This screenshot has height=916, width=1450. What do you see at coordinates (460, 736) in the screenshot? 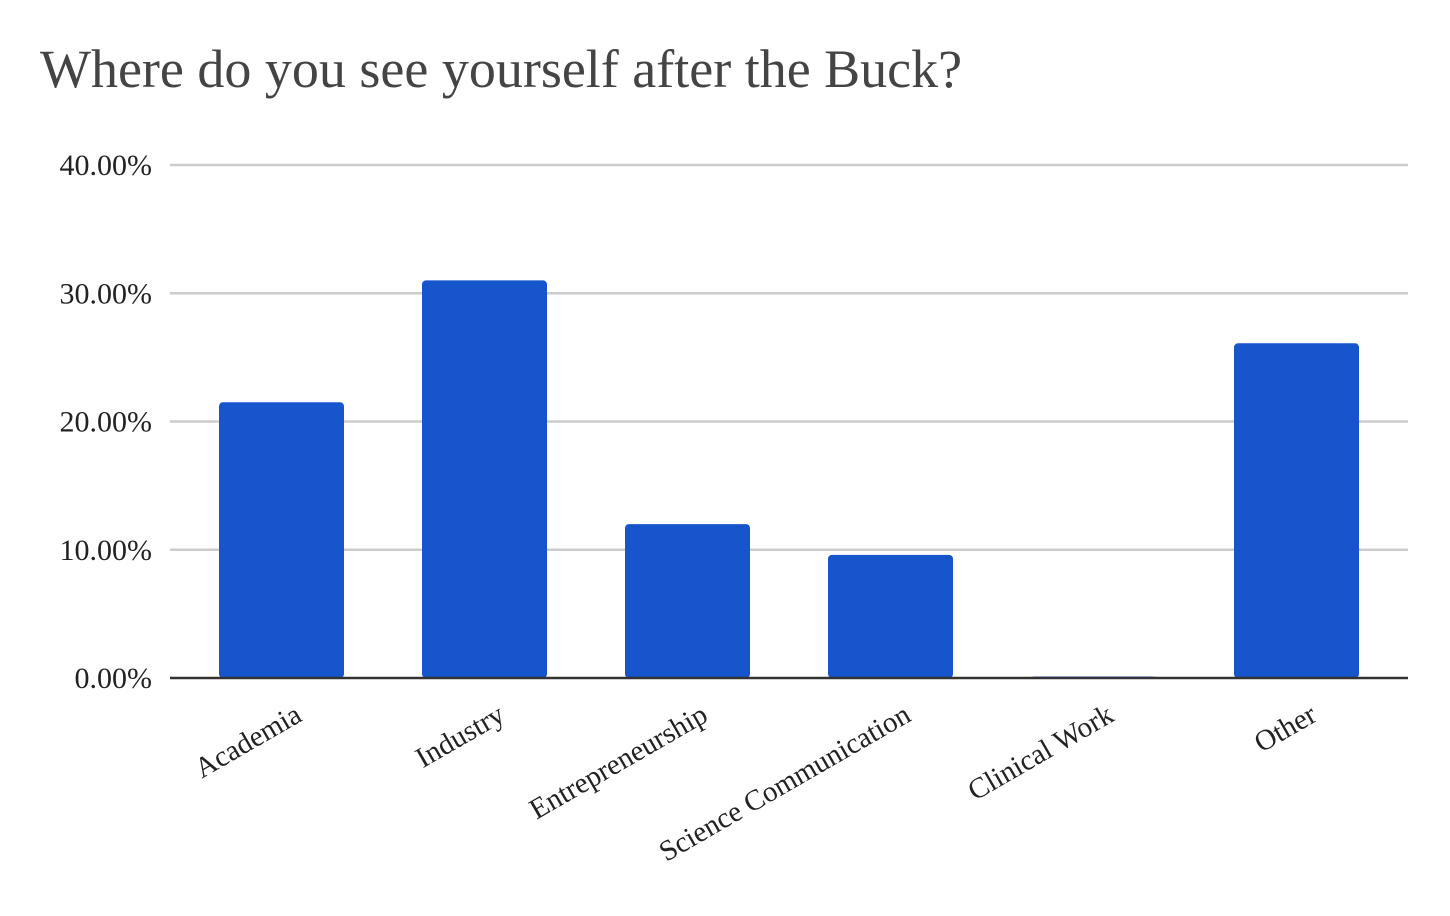
I see `x-tick-label: Industry` at bounding box center [460, 736].